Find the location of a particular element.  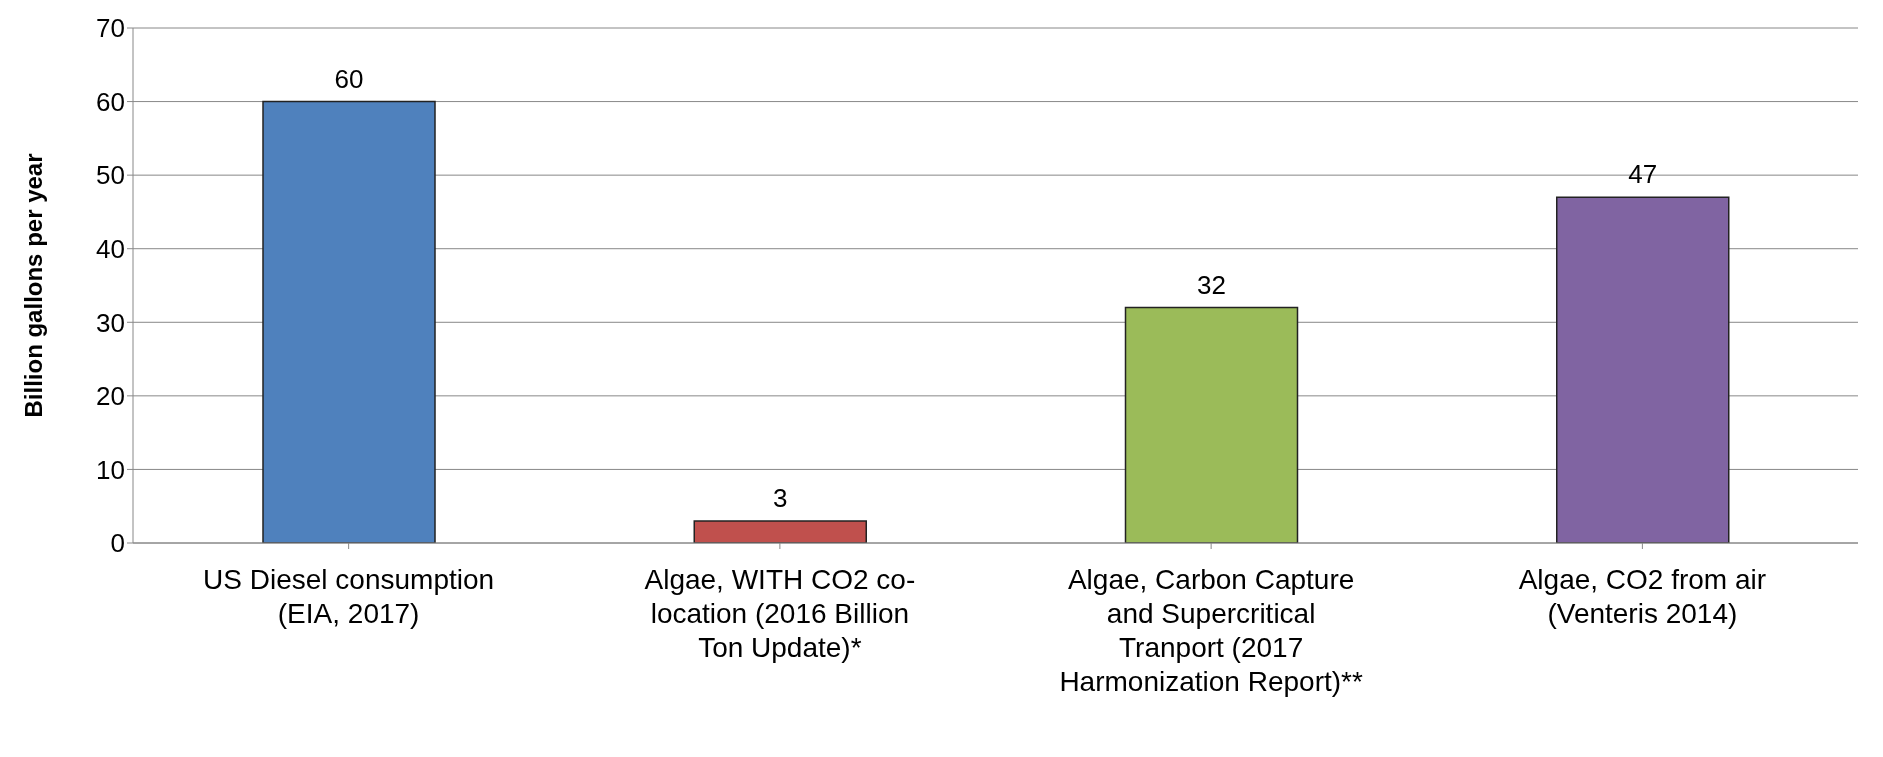

data-label: 60 is located at coordinates (349, 78).